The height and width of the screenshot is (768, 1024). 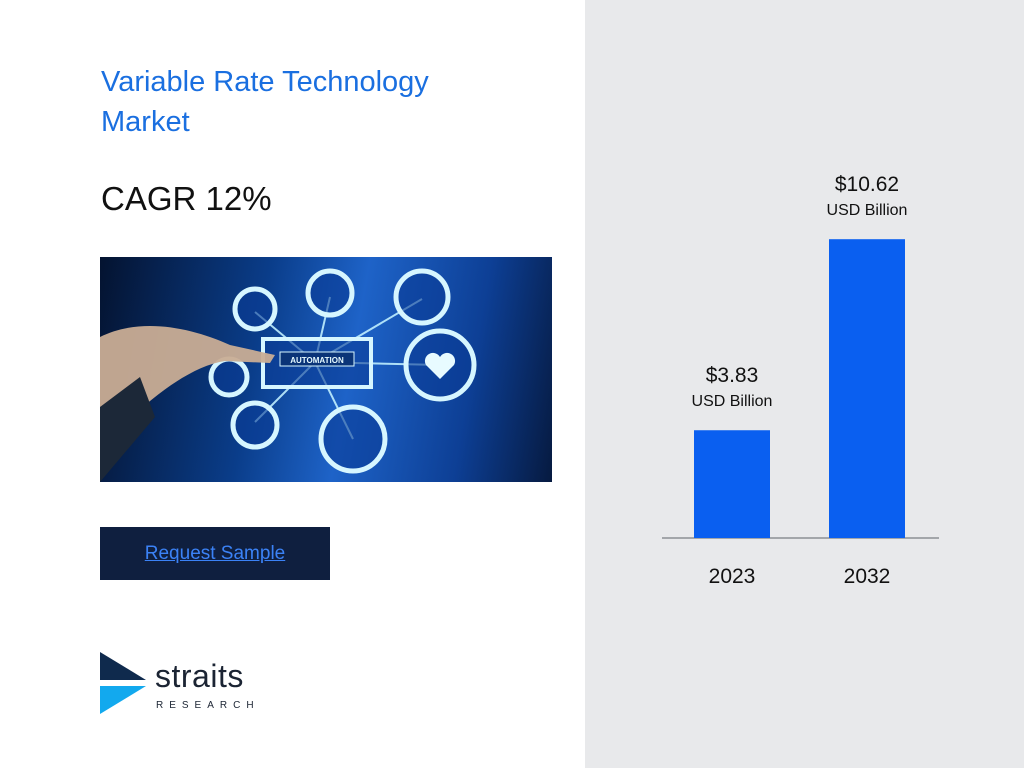 What do you see at coordinates (732, 576) in the screenshot?
I see `category-label-2023: 2023` at bounding box center [732, 576].